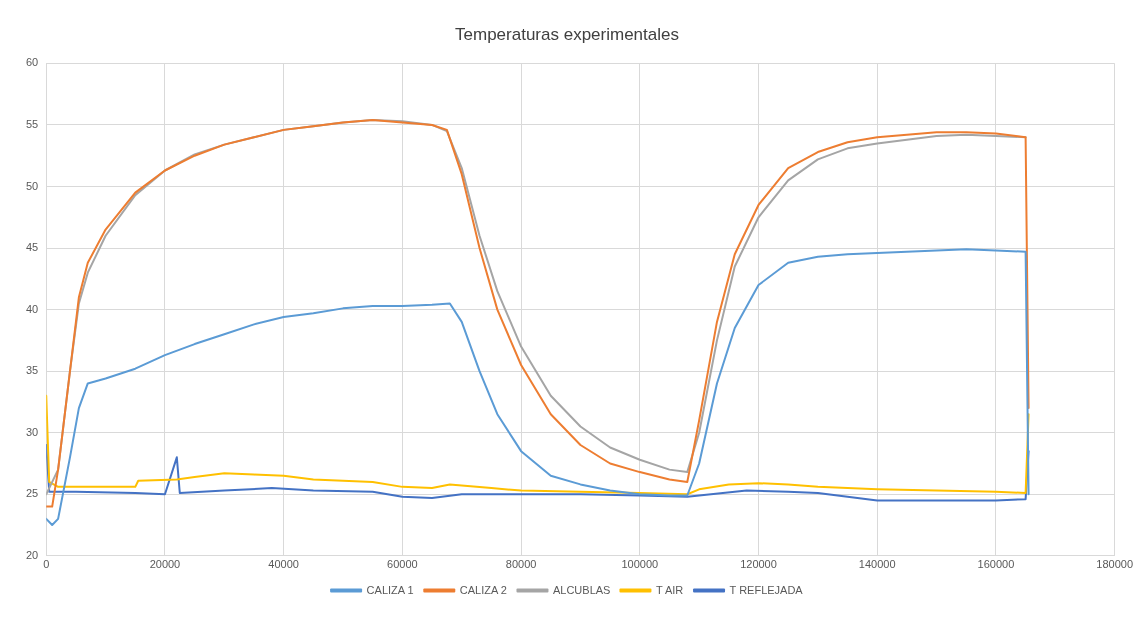 This screenshot has height=619, width=1144. What do you see at coordinates (766, 589) in the screenshot?
I see `legend-label: T REFLEJADA` at bounding box center [766, 589].